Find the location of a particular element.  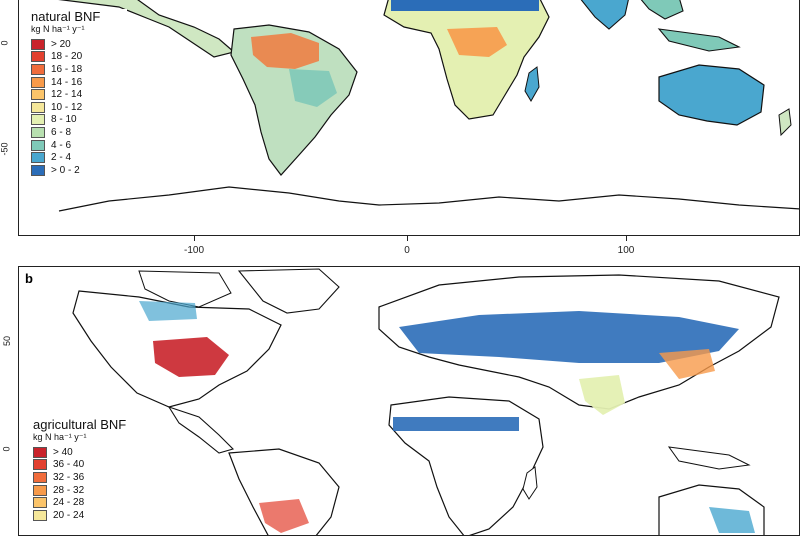

landmass-australia is located at coordinates (711, 95).